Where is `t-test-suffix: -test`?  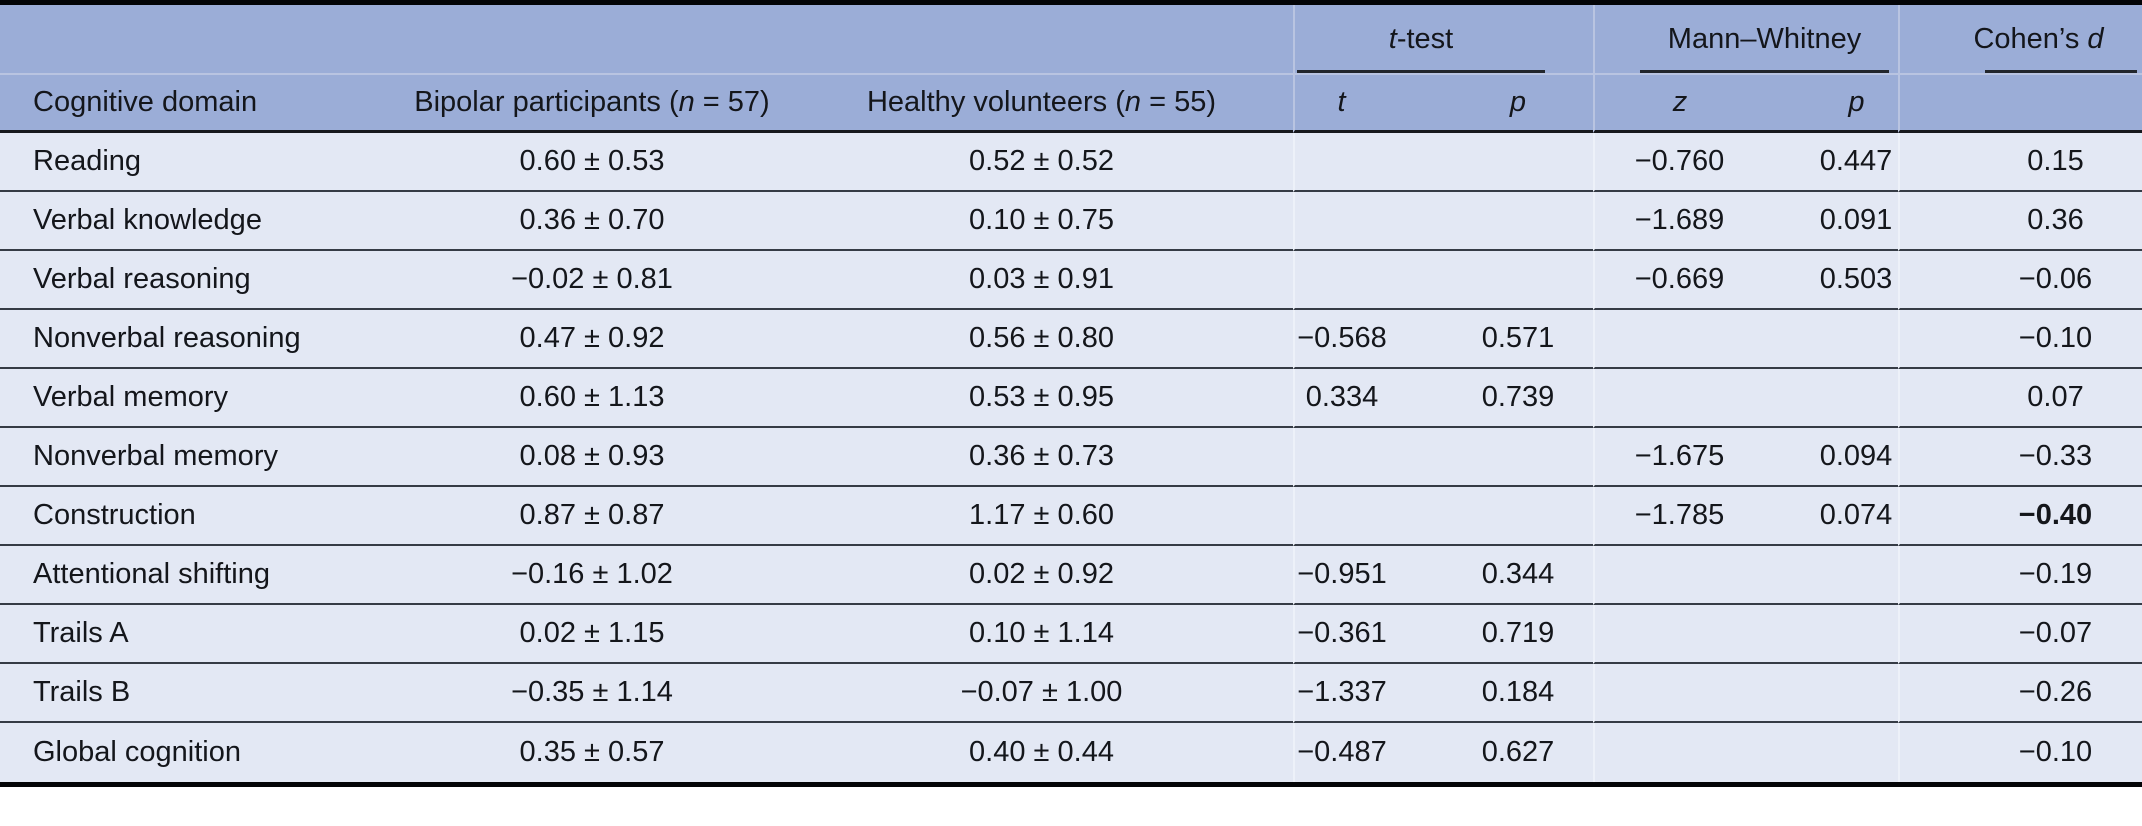 t-test-suffix: -test is located at coordinates (1425, 38).